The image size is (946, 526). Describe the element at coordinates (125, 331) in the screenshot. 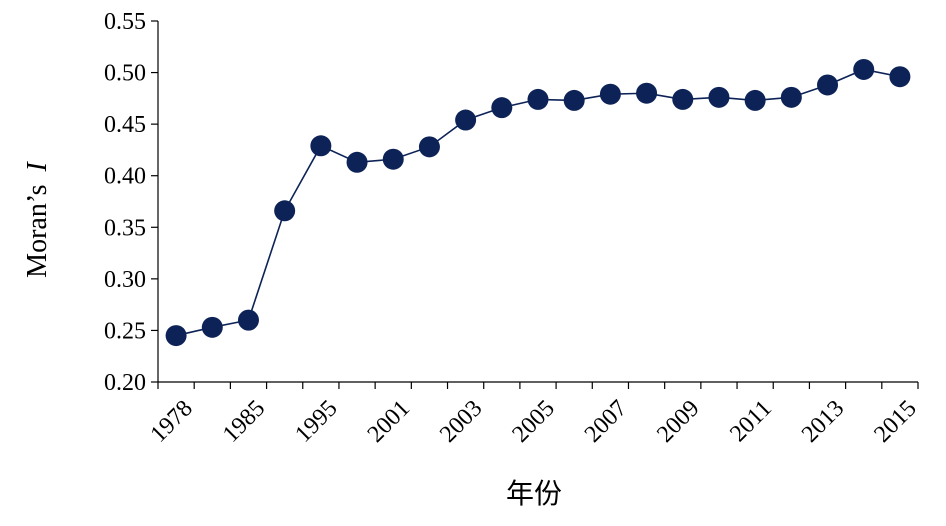

I see `y-tick-label: 0.25` at that location.